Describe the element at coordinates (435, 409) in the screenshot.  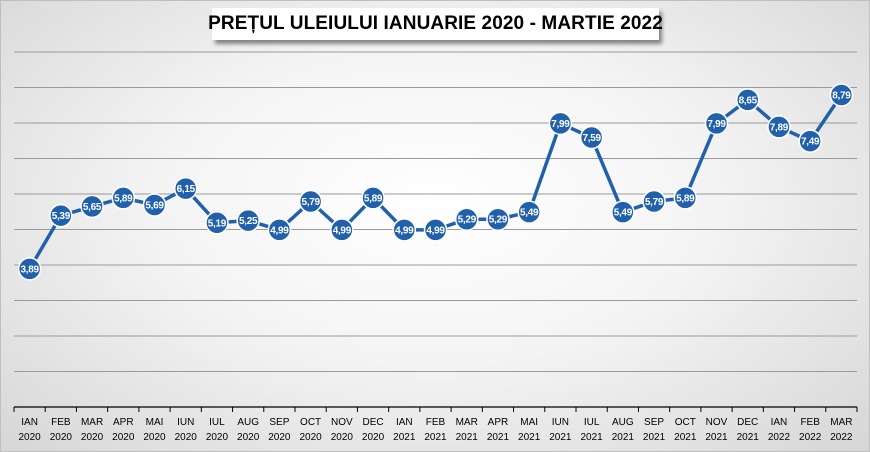
I see `x-axis` at that location.